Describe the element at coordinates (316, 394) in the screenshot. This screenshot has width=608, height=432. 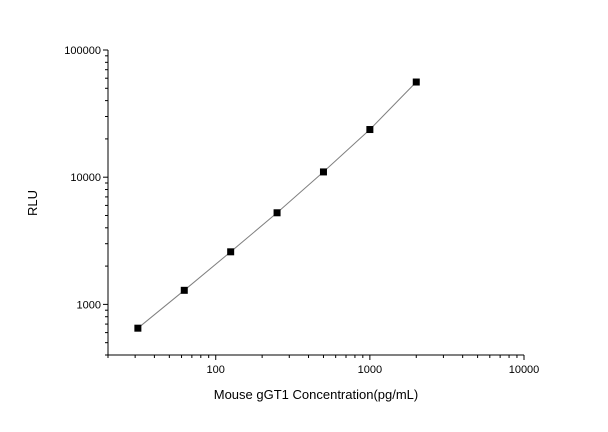
I see `x-axis-label: Mouse gGT1 Concentration(pg/mL)` at that location.